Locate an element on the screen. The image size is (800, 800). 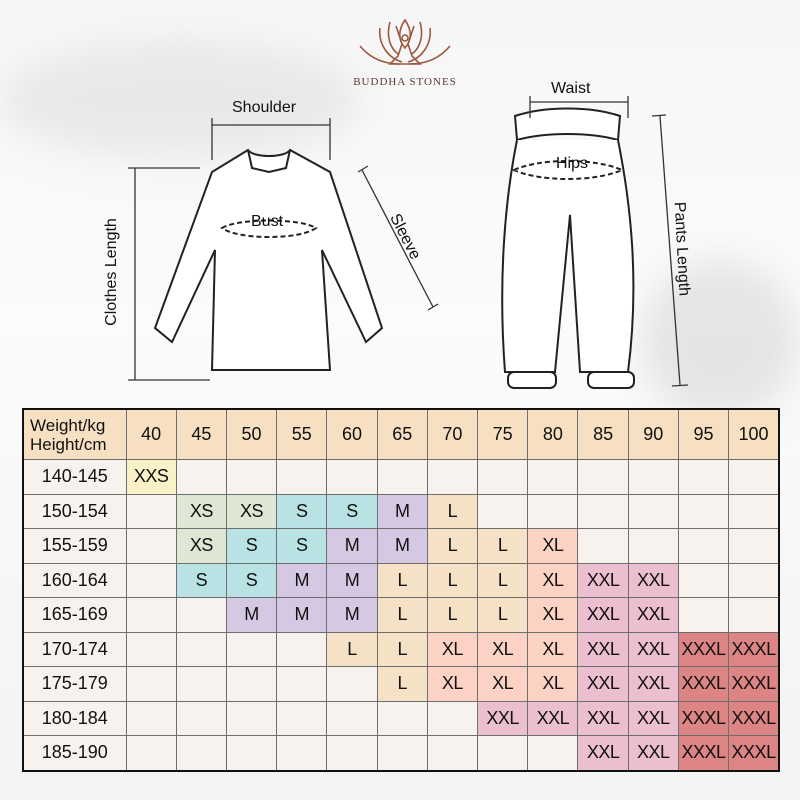
waist-label: Waist is located at coordinates (571, 88).